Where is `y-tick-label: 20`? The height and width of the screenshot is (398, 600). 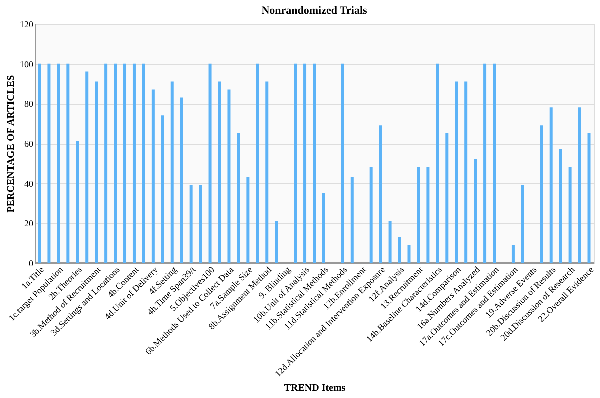 y-tick-label: 20 is located at coordinates (29, 223).